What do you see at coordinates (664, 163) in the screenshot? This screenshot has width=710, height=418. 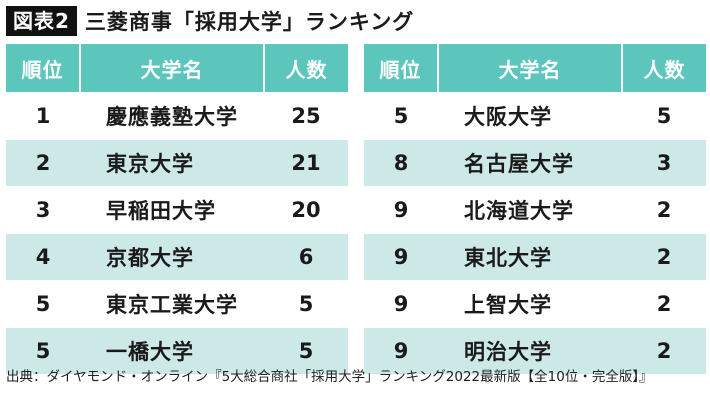 I see `count-cell: 3` at bounding box center [664, 163].